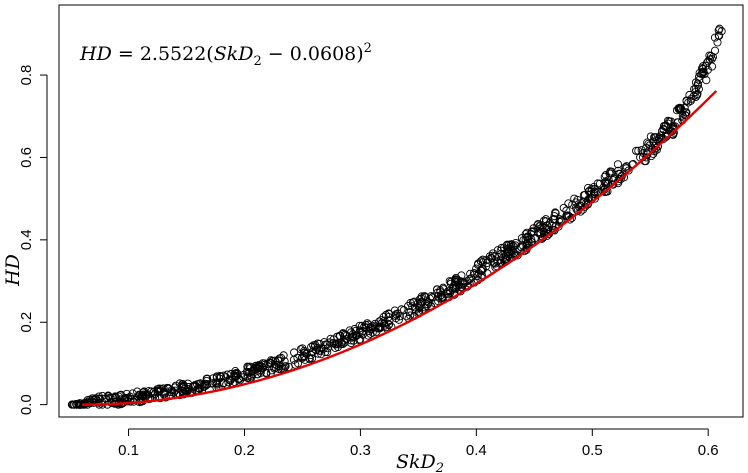  Describe the element at coordinates (244, 450) in the screenshot. I see `x-tick-label: 0.2` at that location.